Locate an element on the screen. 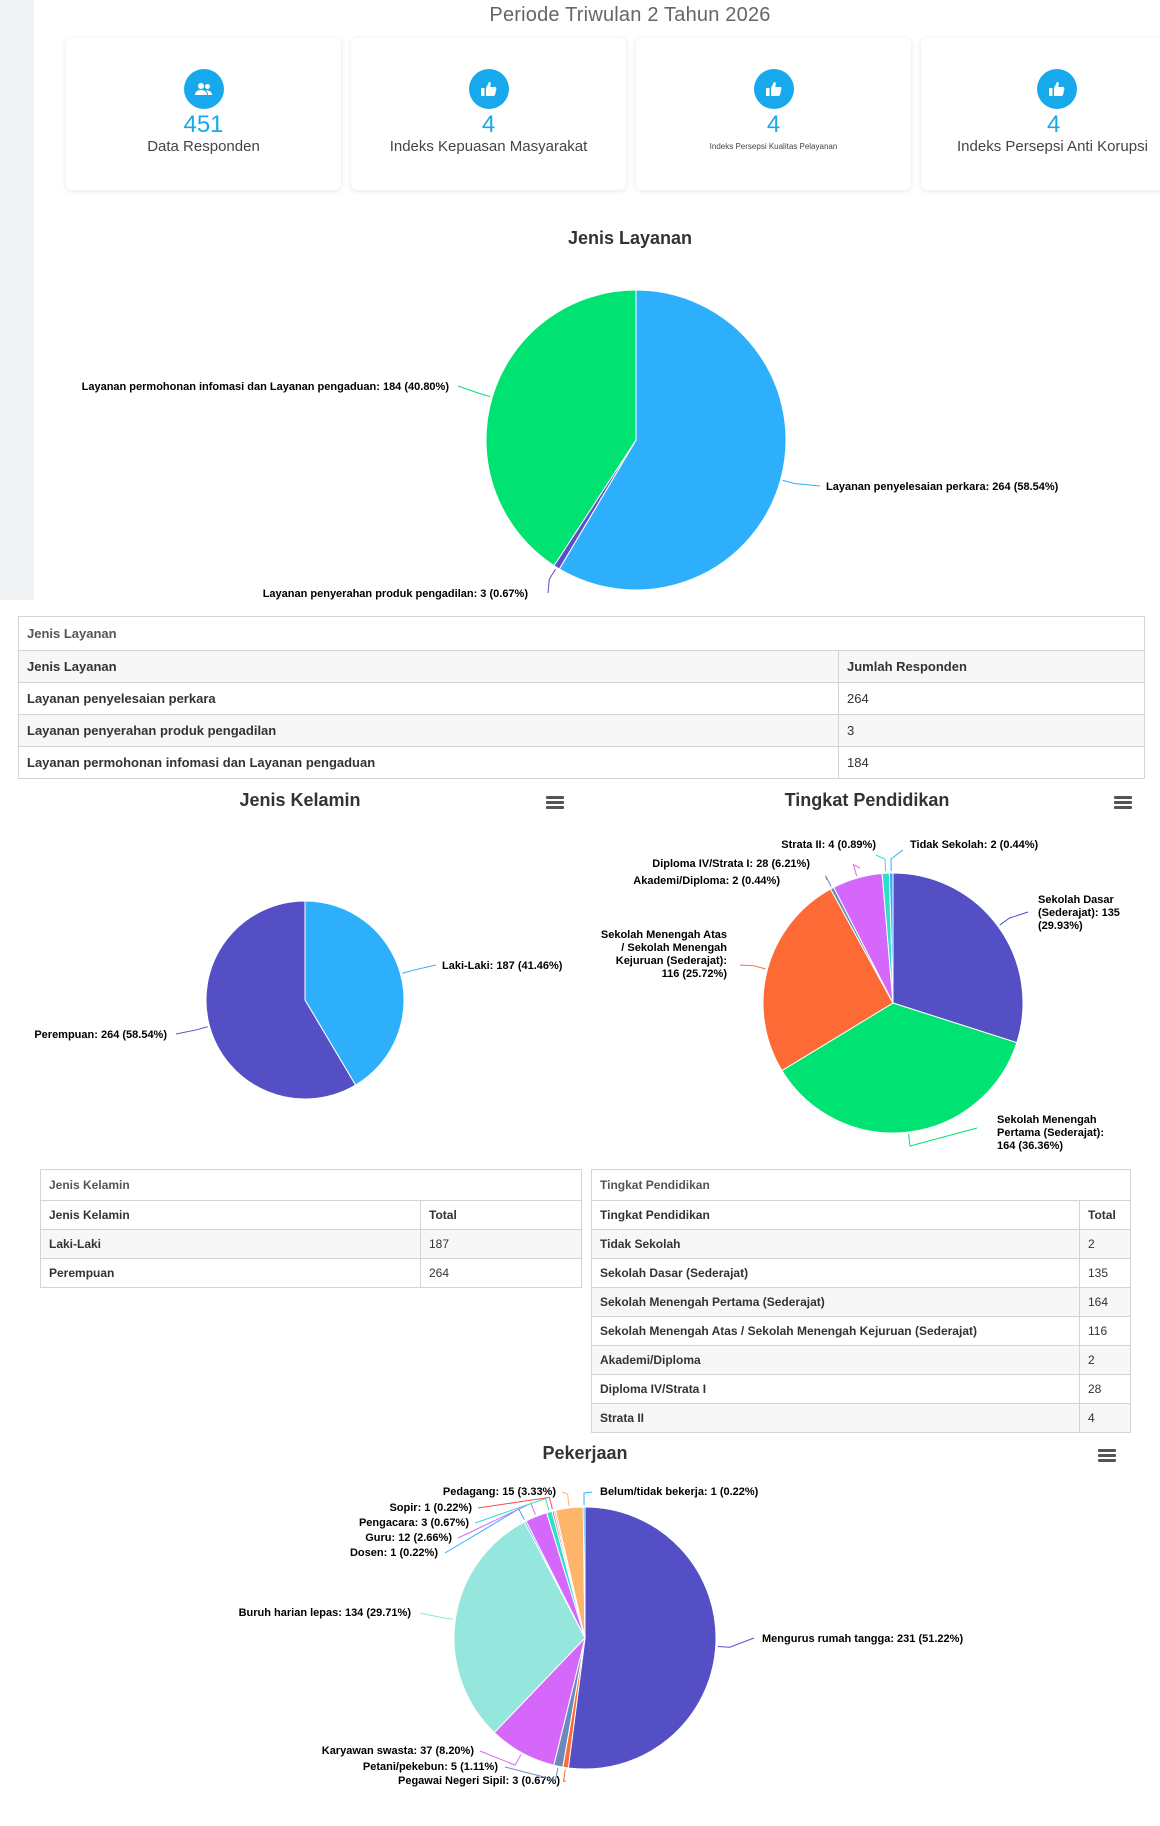 Image resolution: width=1160 pixels, height=1826 pixels. table-row: Perempuan 264 is located at coordinates (311, 1273).